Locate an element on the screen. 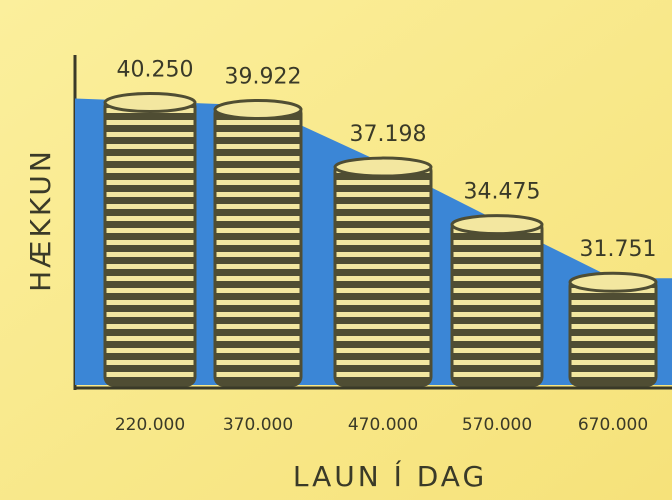 The width and height of the screenshot is (672, 504). y-axis-label: HÆKKUN is located at coordinates (40, 220).